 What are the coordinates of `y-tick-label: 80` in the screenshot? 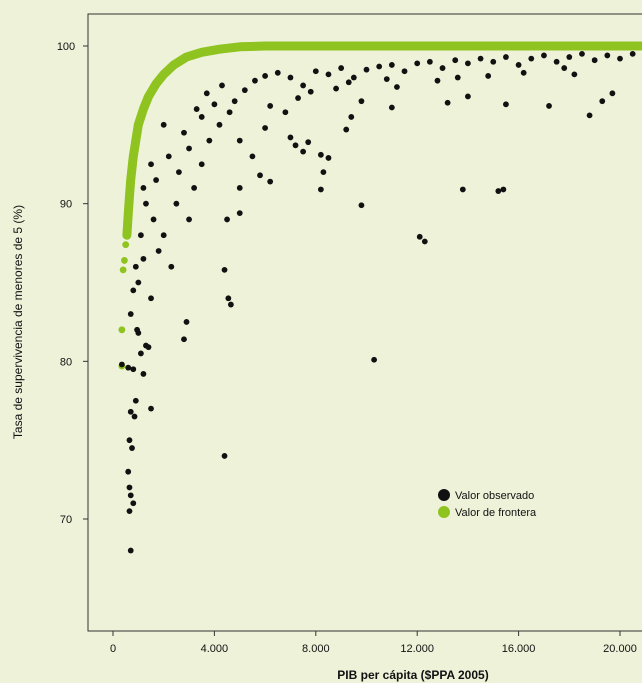 It's located at (66, 362).